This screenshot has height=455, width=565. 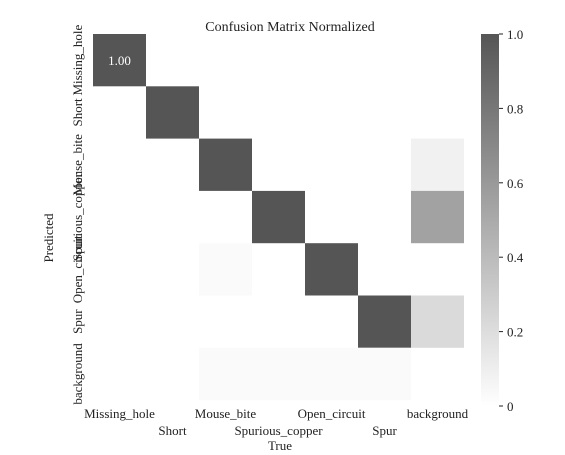 What do you see at coordinates (438, 413) in the screenshot?
I see `x-tick-label: background` at bounding box center [438, 413].